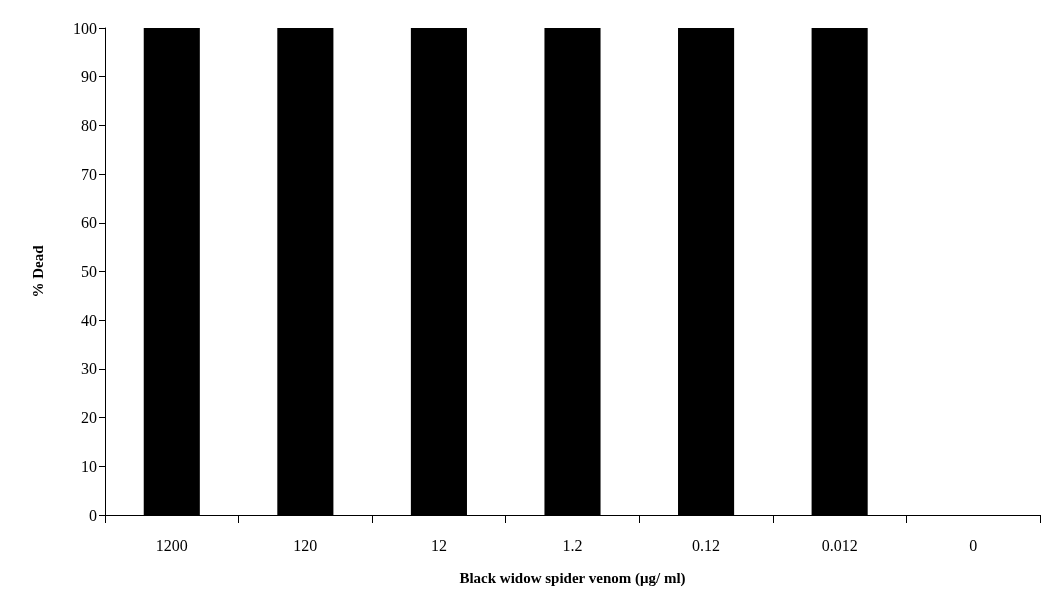 This screenshot has width=1061, height=606. What do you see at coordinates (93, 515) in the screenshot?
I see `y-tick-label: 0` at bounding box center [93, 515].